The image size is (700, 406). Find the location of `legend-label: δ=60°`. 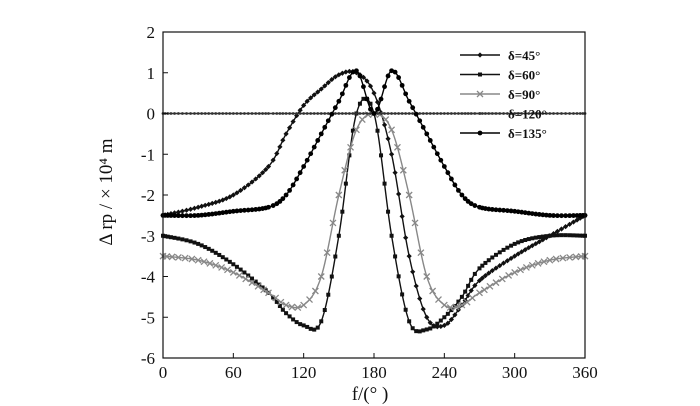

legend-label: δ=60° is located at coordinates (524, 75).